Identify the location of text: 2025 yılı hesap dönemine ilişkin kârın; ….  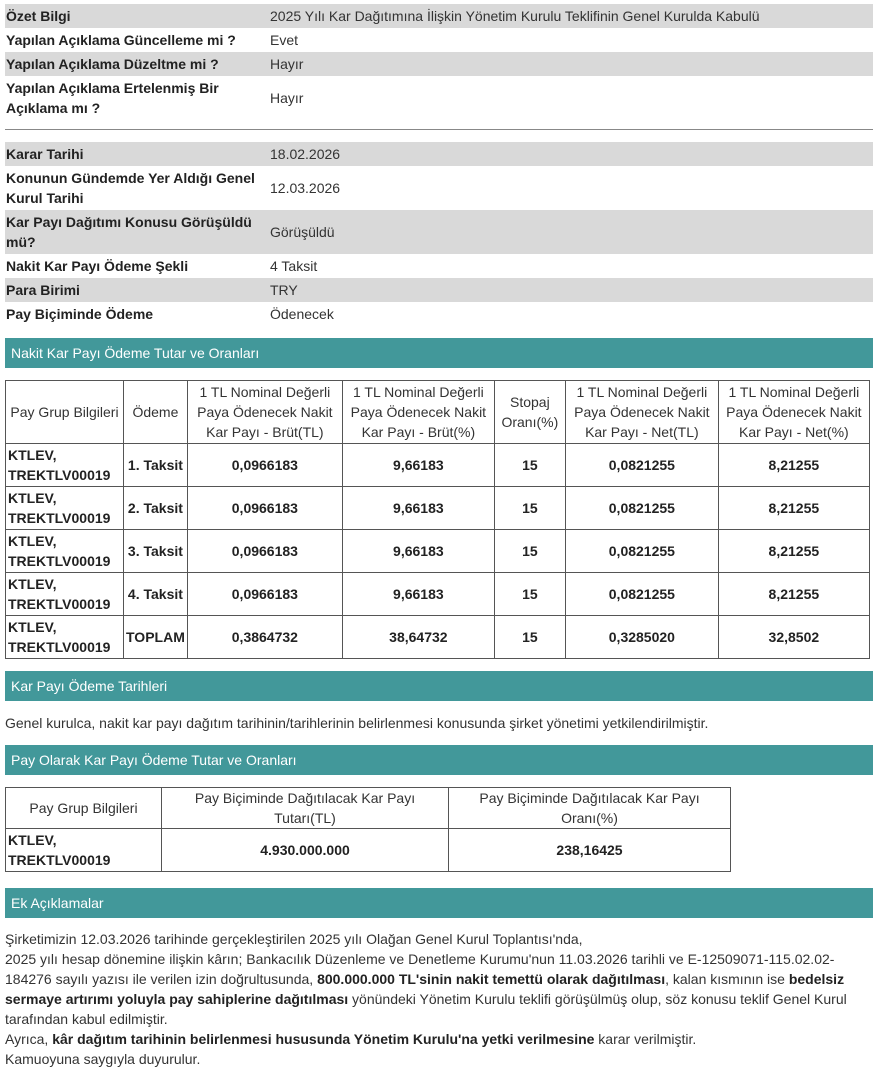
(420, 969).